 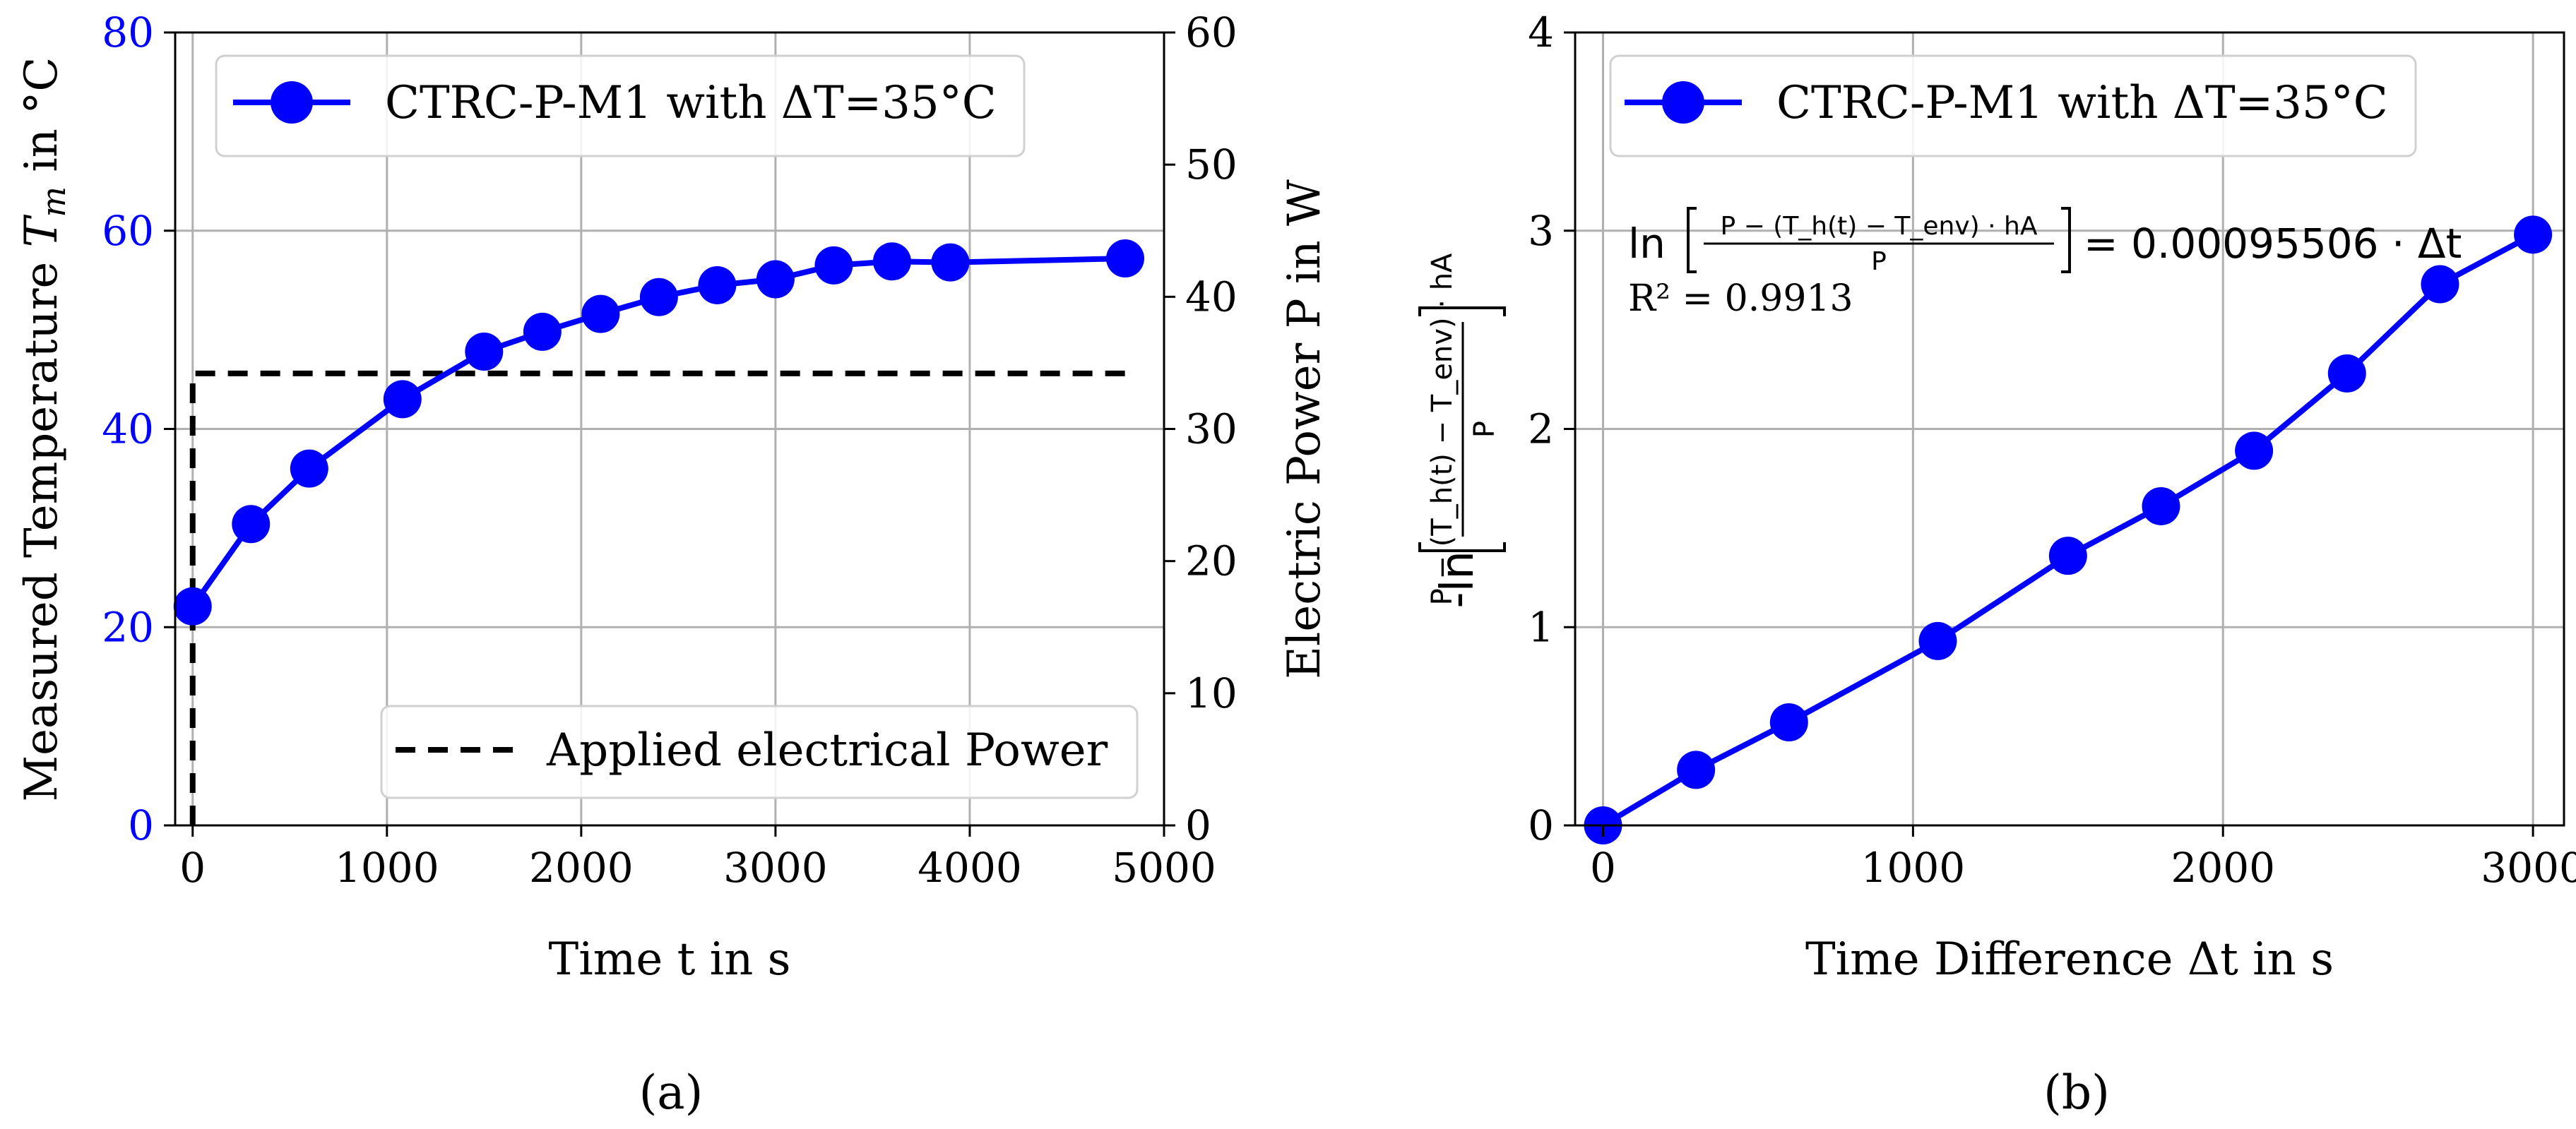 What do you see at coordinates (1913, 868) in the screenshot?
I see `b-x-tick-label: 1000` at bounding box center [1913, 868].